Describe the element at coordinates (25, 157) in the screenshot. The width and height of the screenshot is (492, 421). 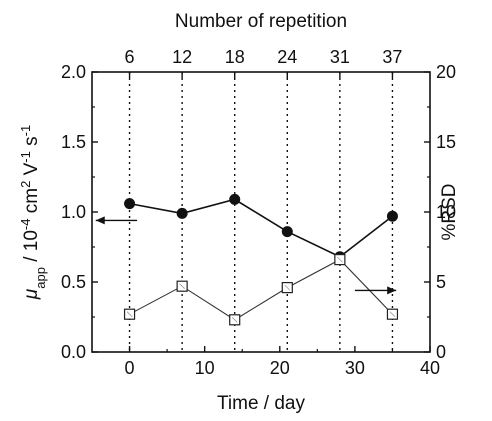
I see `ylabel-sup3: -1` at that location.